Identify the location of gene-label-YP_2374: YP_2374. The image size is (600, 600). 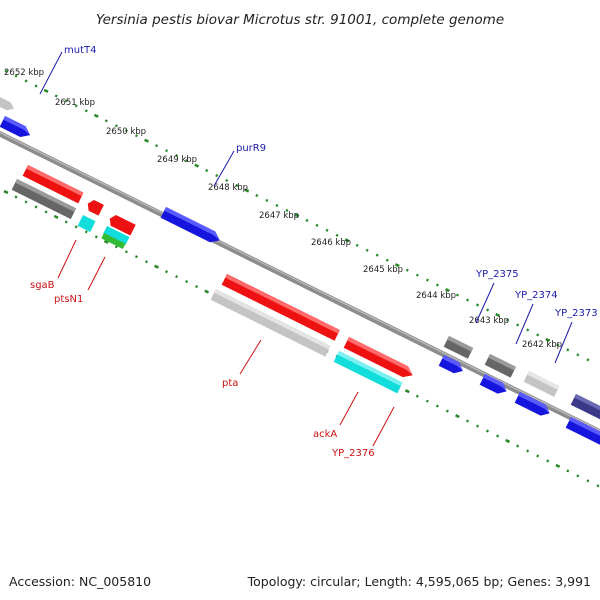
(536, 295).